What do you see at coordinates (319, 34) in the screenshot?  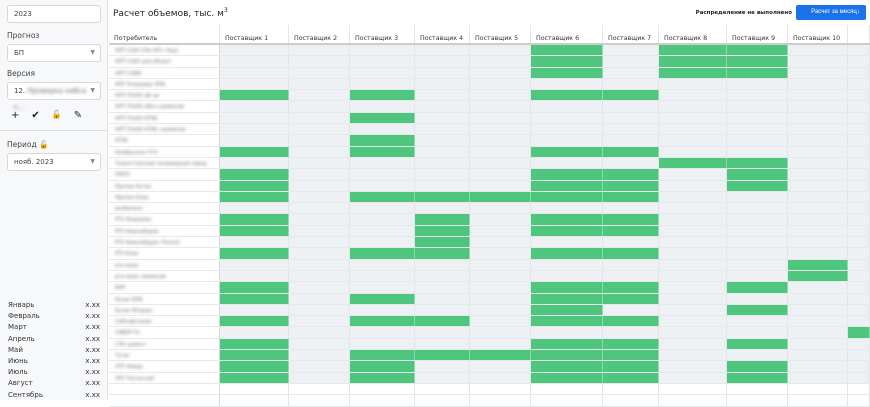 I see `header-supplier: Поставщик 2` at bounding box center [319, 34].